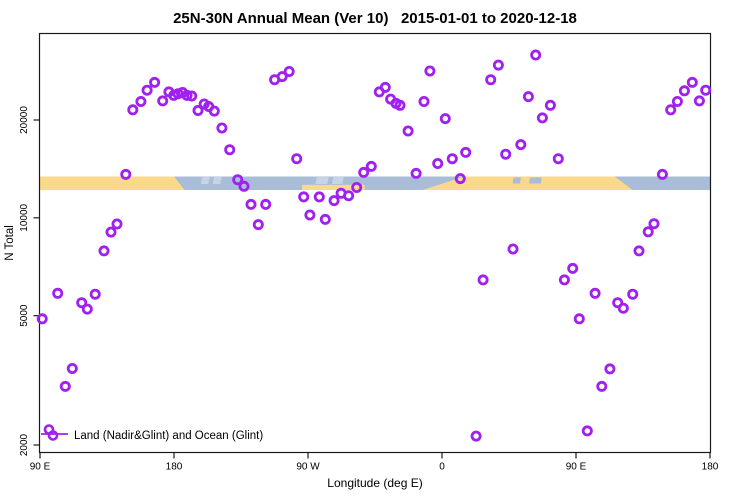 The width and height of the screenshot is (750, 500). What do you see at coordinates (375, 483) in the screenshot?
I see `x-axis-label: Longitude (deg E)` at bounding box center [375, 483].